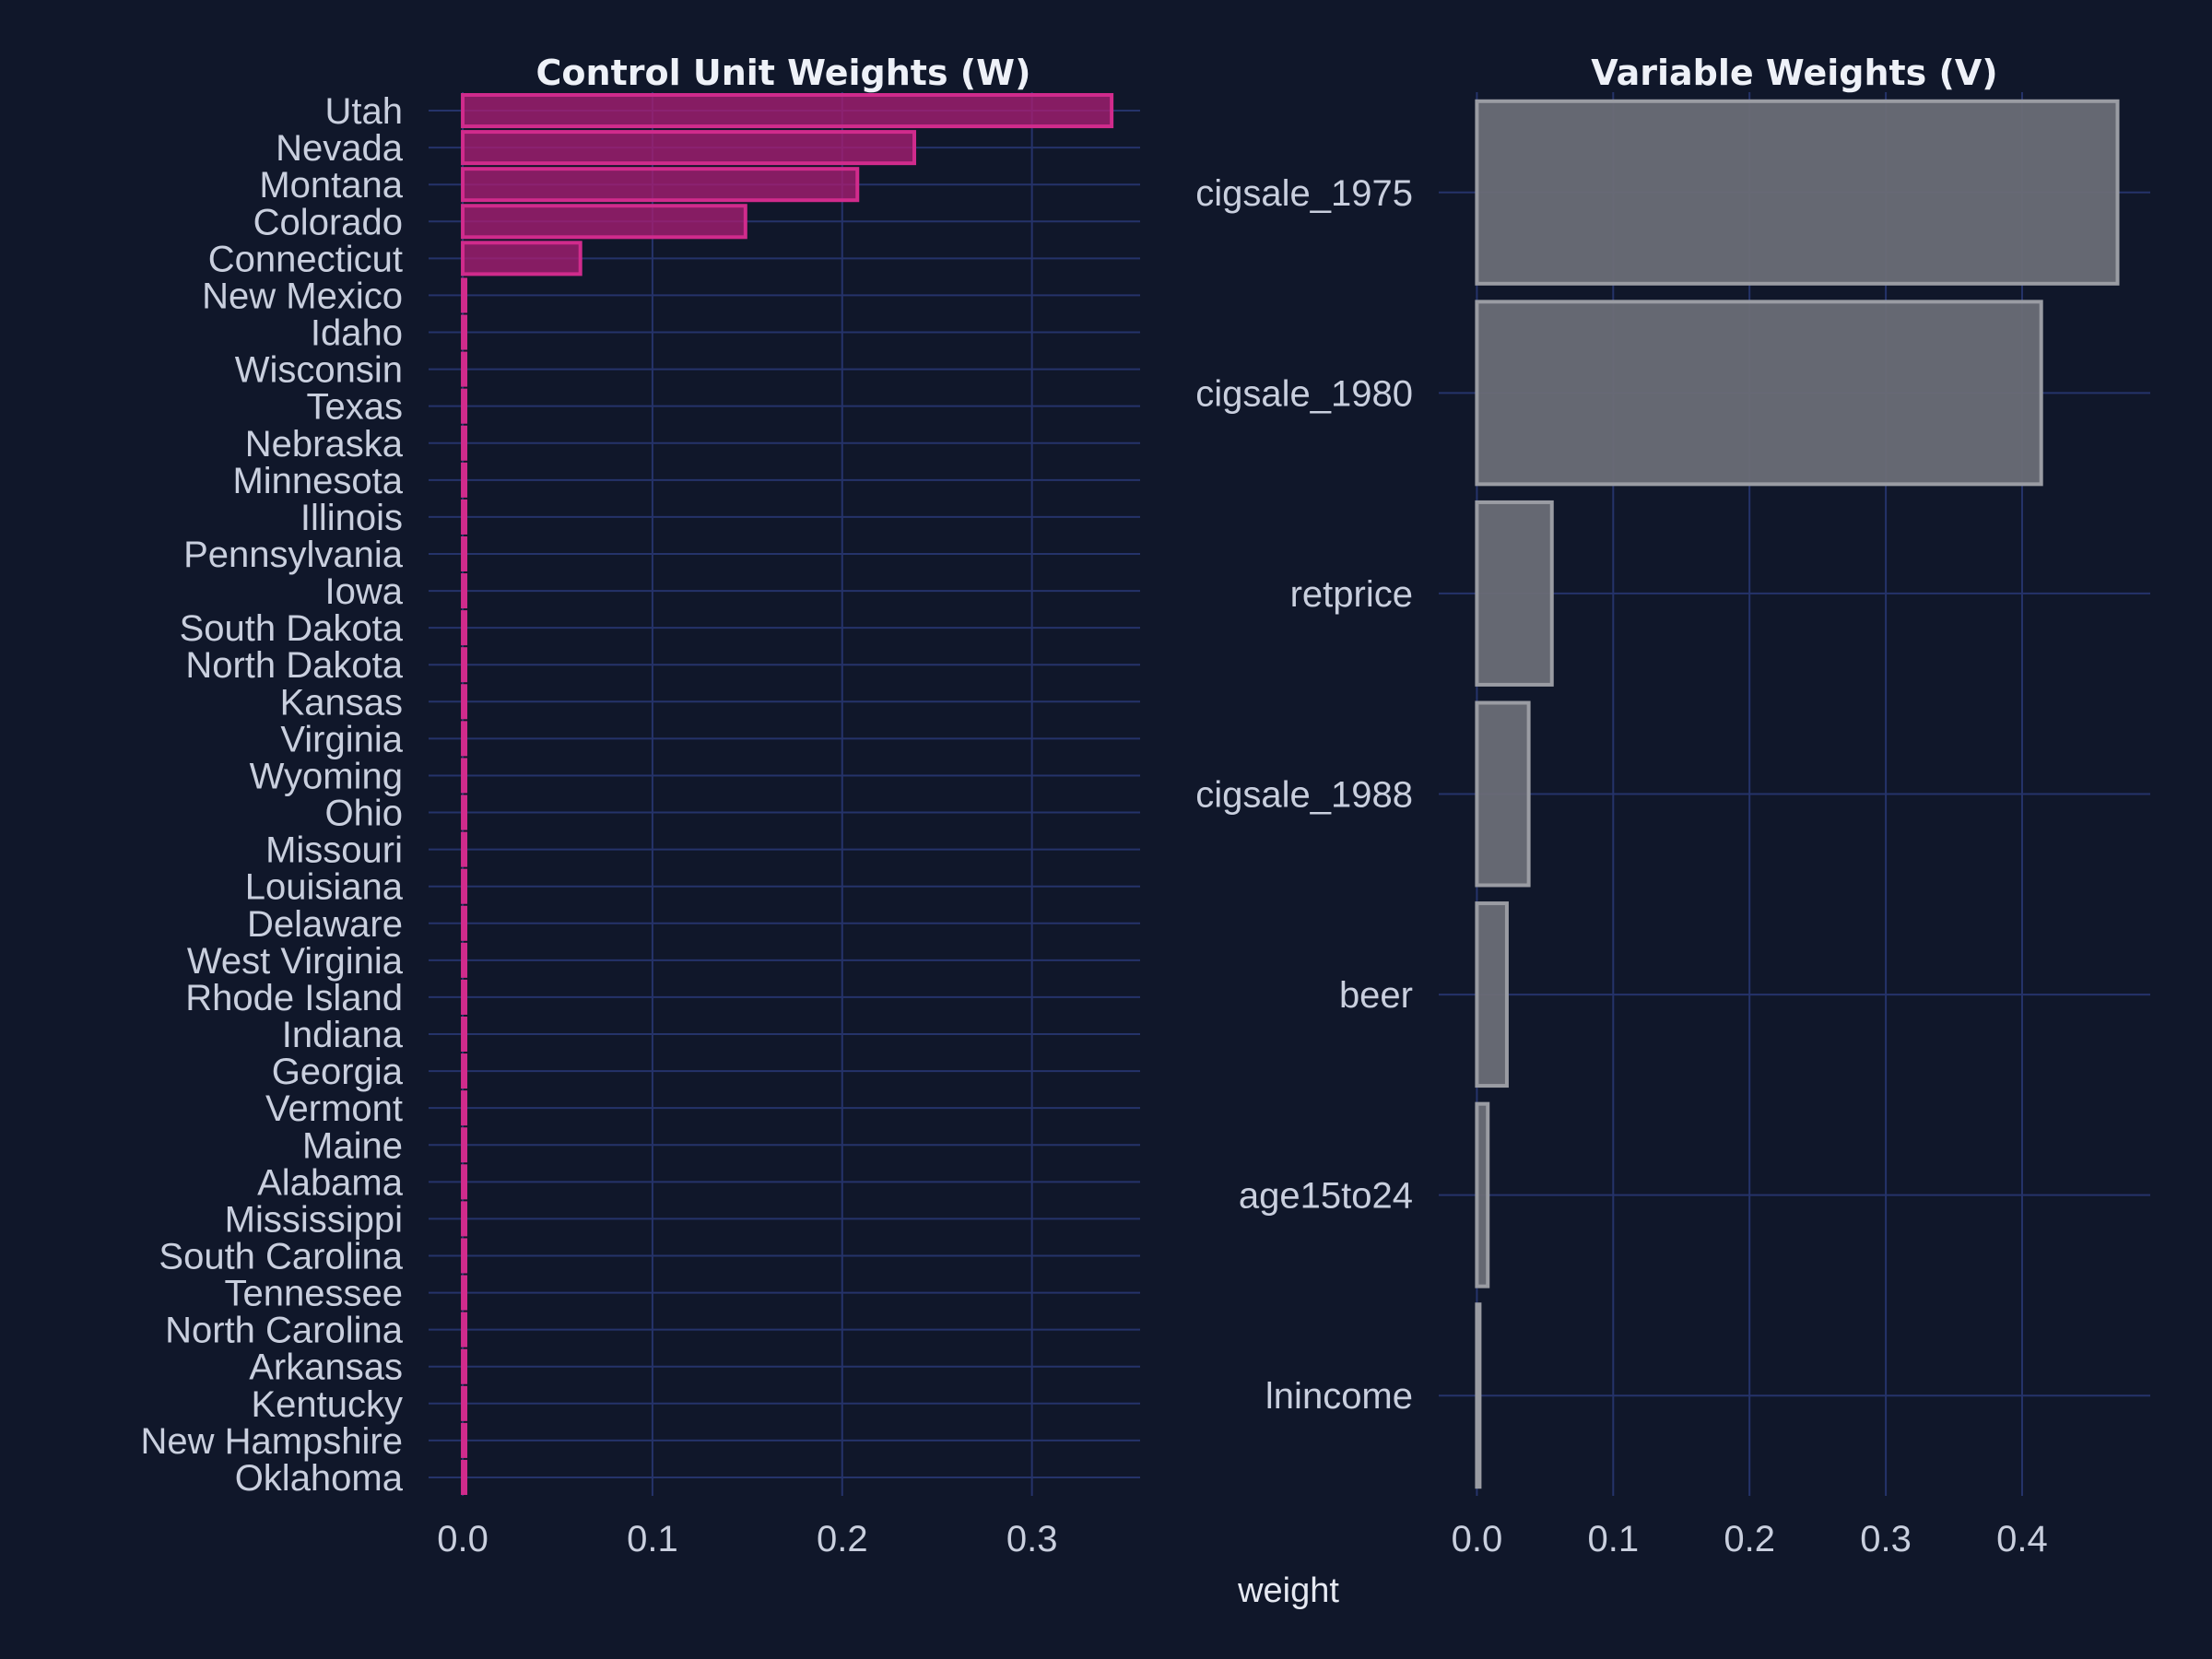  Describe the element at coordinates (281, 1256) in the screenshot. I see `category-label-south-carolina: South Carolina` at that location.